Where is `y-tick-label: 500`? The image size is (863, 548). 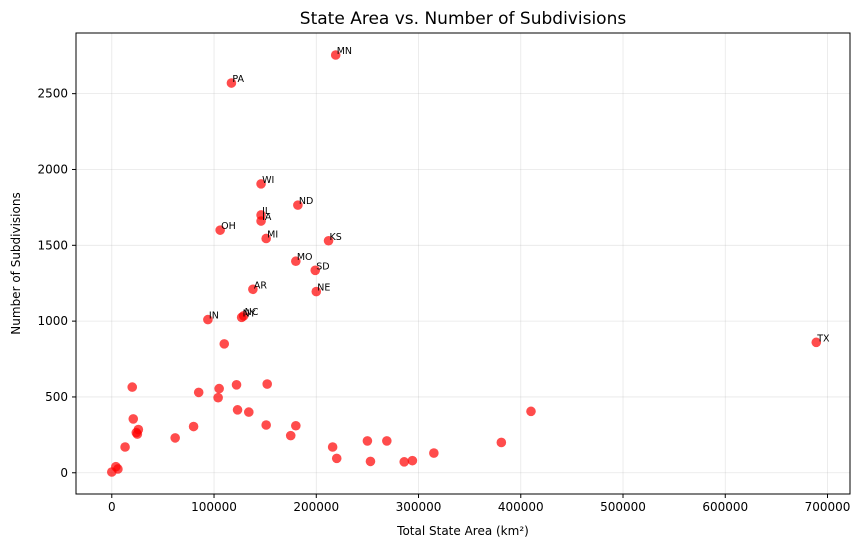
y-tick-label: 500 is located at coordinates (56, 397).